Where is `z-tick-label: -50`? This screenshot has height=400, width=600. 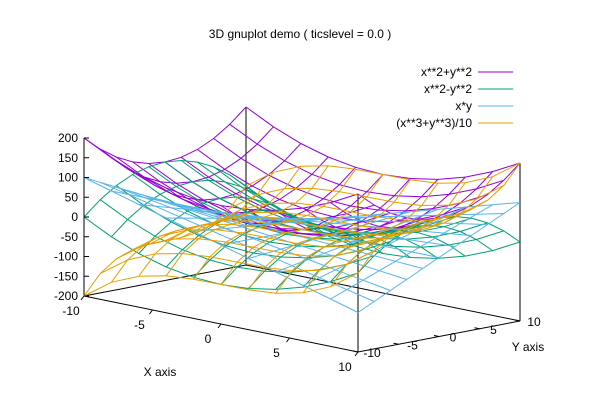 z-tick-label: -50 is located at coordinates (70, 237).